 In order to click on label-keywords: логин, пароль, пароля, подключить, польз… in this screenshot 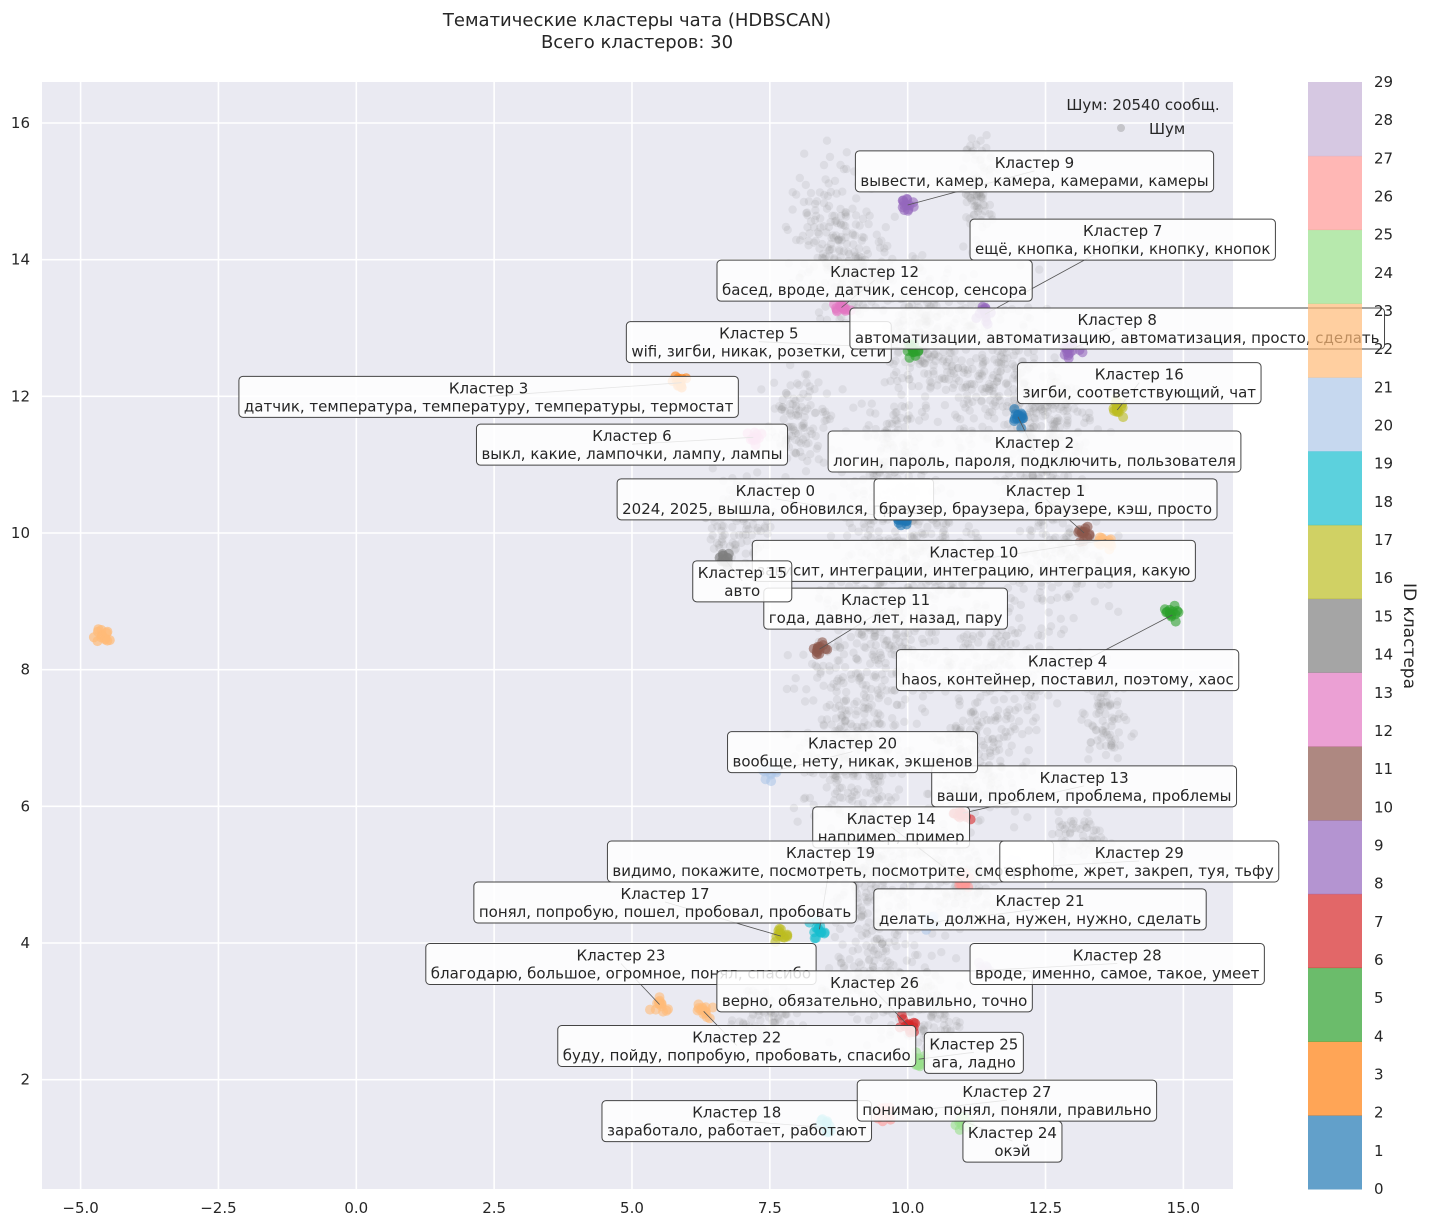, I will do `click(1034, 461)`.